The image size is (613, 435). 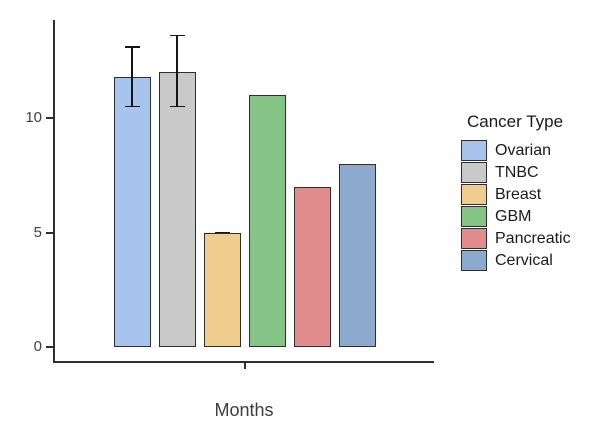 What do you see at coordinates (222, 232) in the screenshot?
I see `error-bar-breast-cap-high` at bounding box center [222, 232].